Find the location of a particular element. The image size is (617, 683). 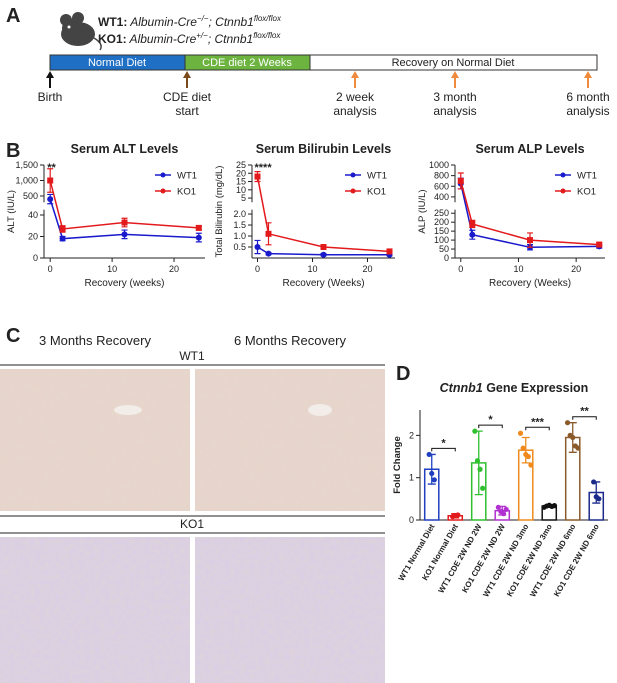

genotype-gene: ; Ctnnb1 is located at coordinates (230, 39).